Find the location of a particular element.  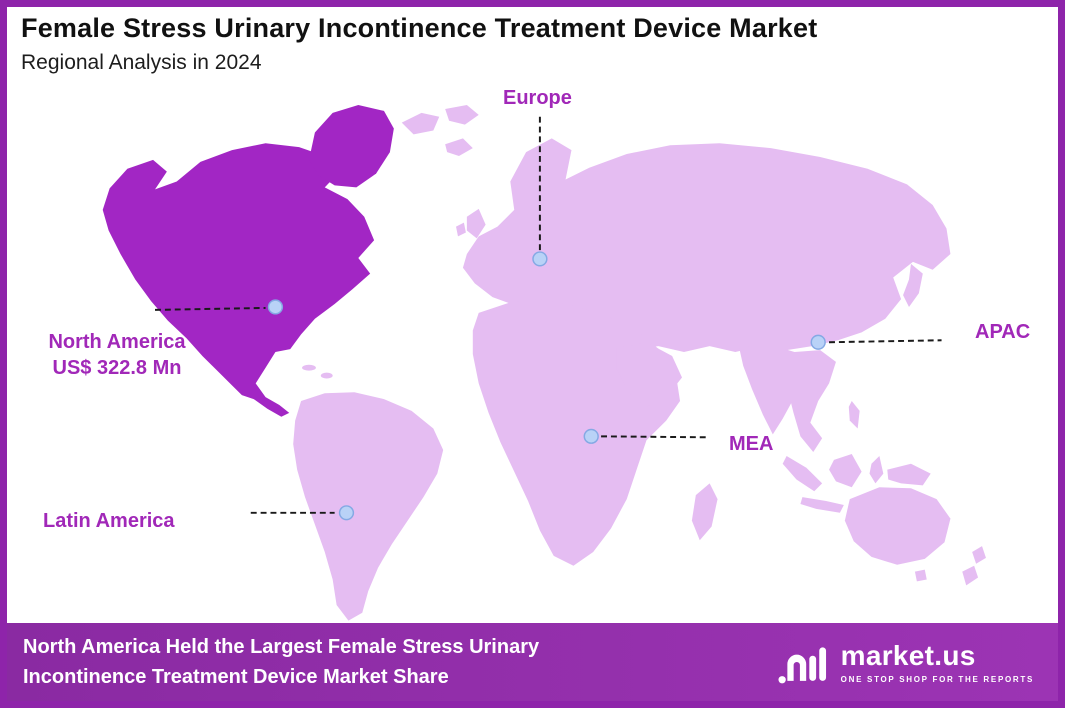

apac-label: APAC is located at coordinates (1003, 332).